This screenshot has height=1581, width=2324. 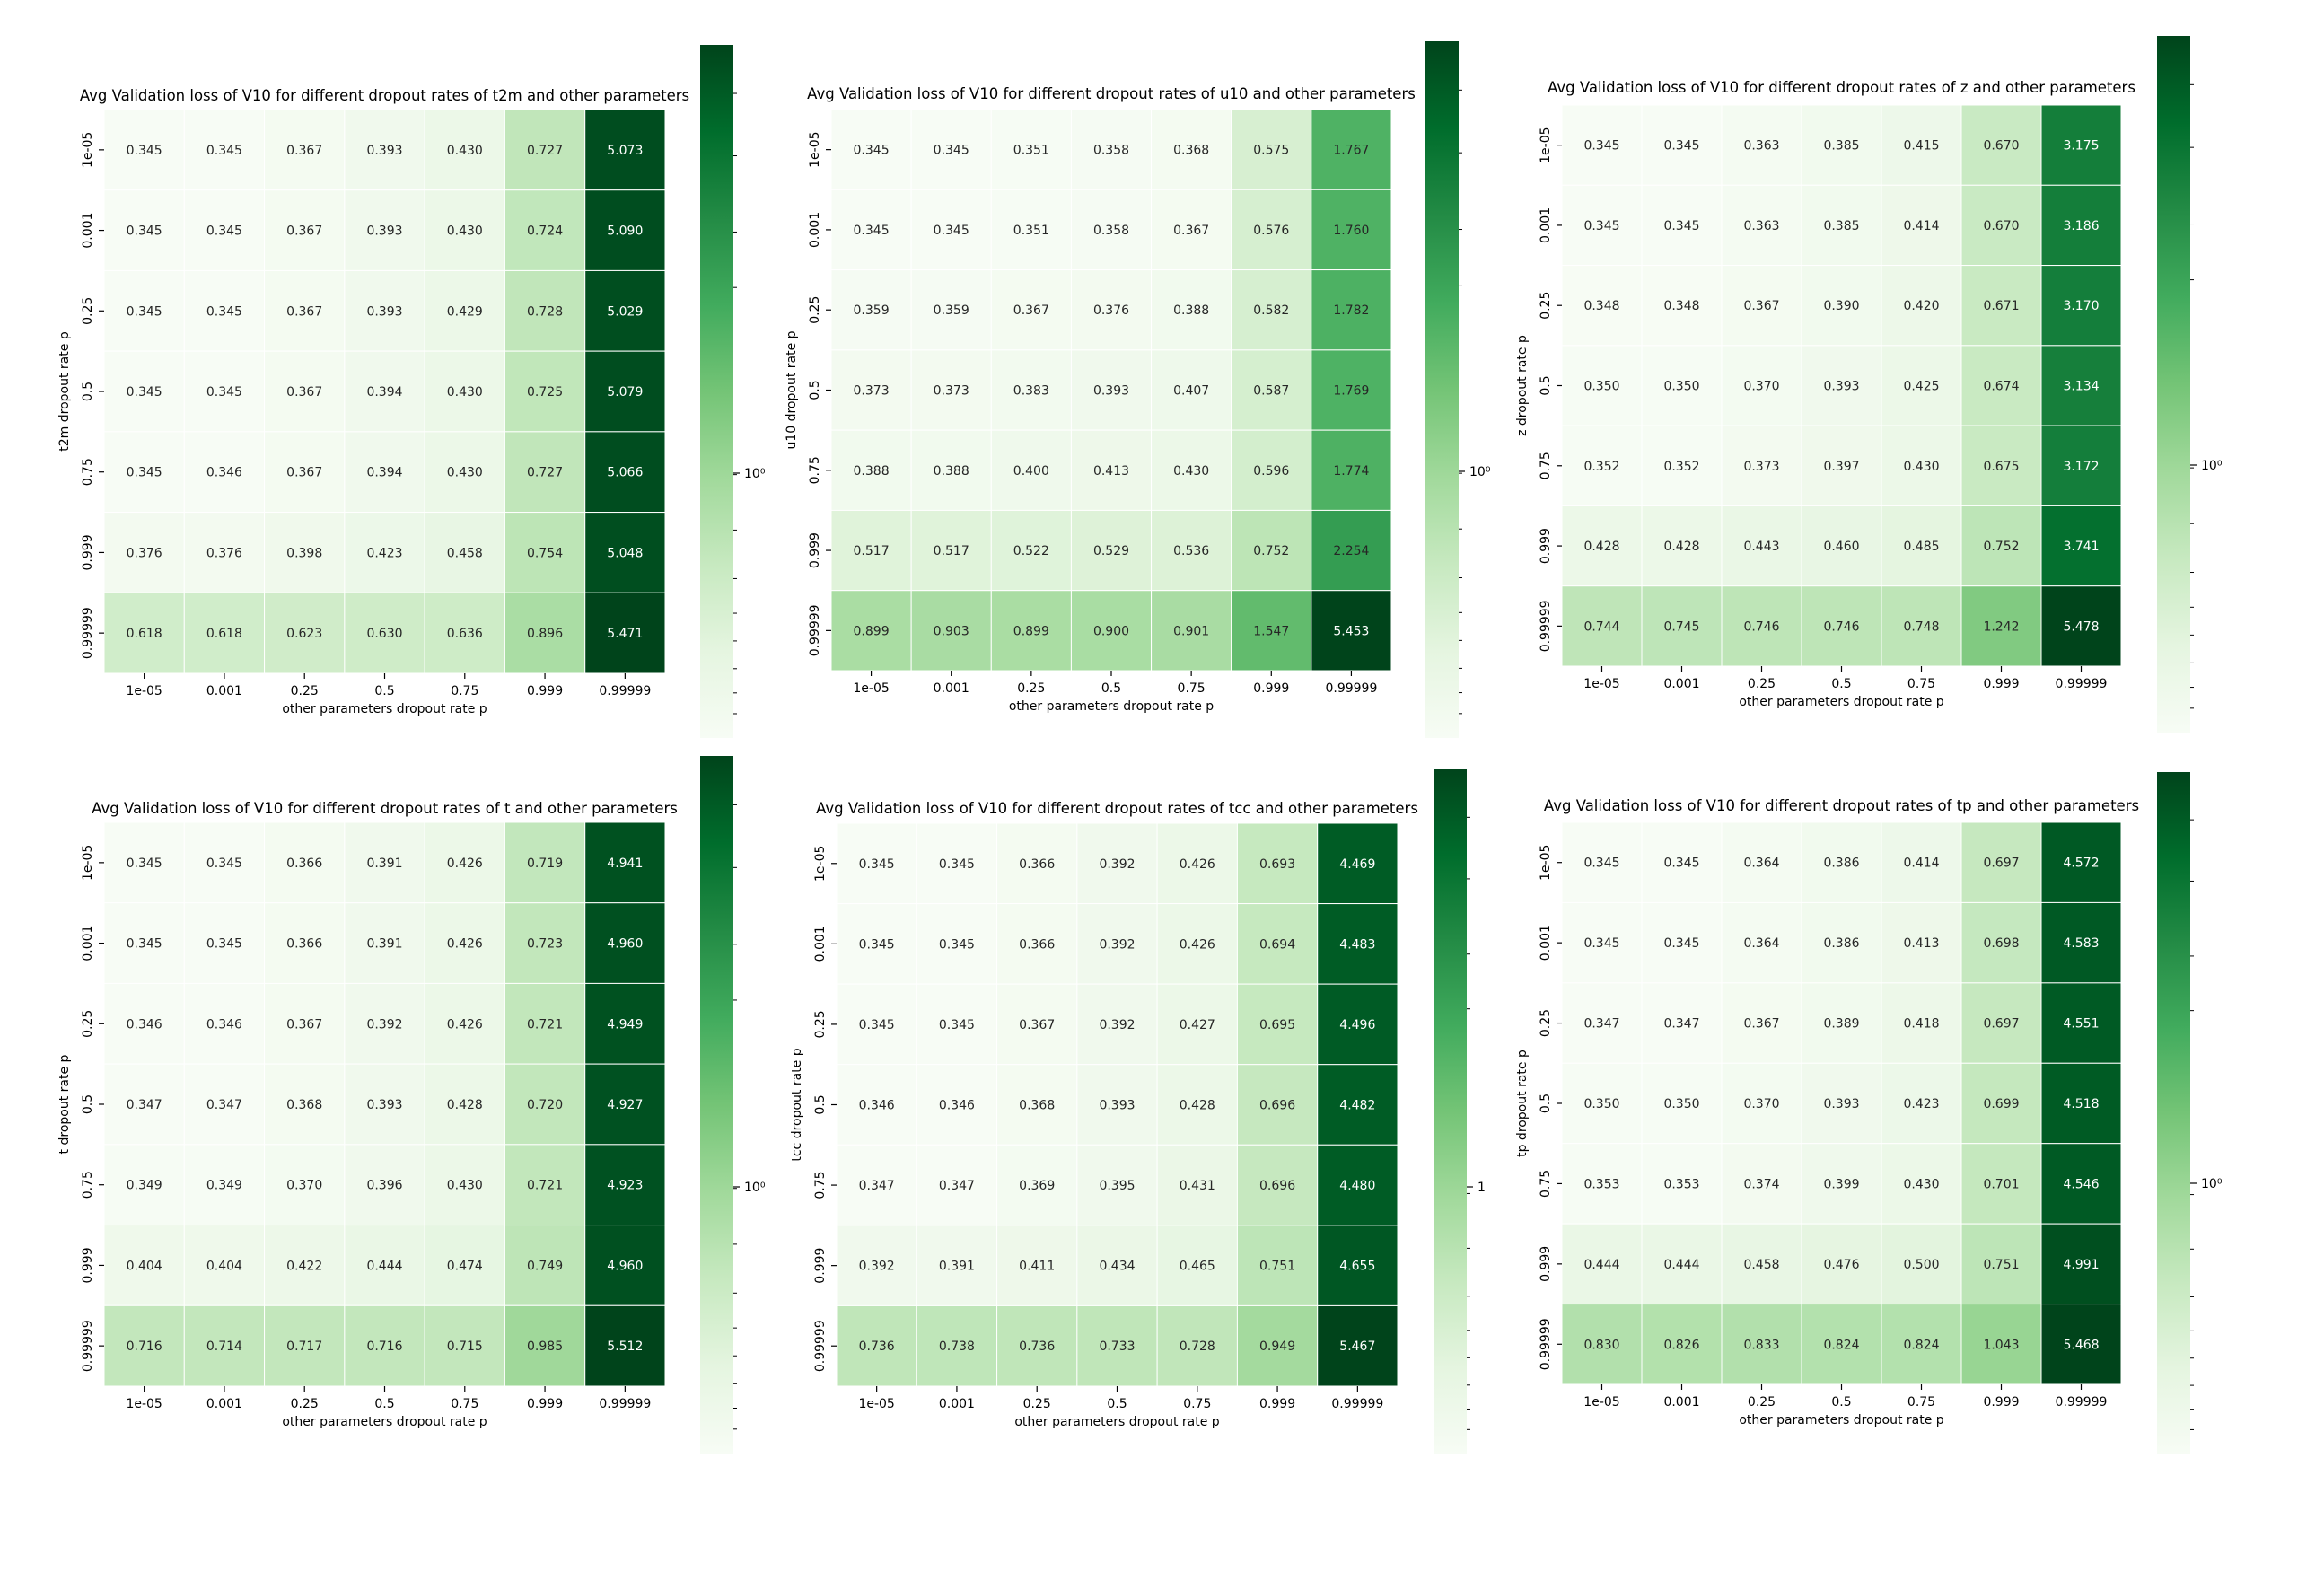 What do you see at coordinates (1522, 1103) in the screenshot?
I see `y-axis-label: tp dropout rate p` at bounding box center [1522, 1103].